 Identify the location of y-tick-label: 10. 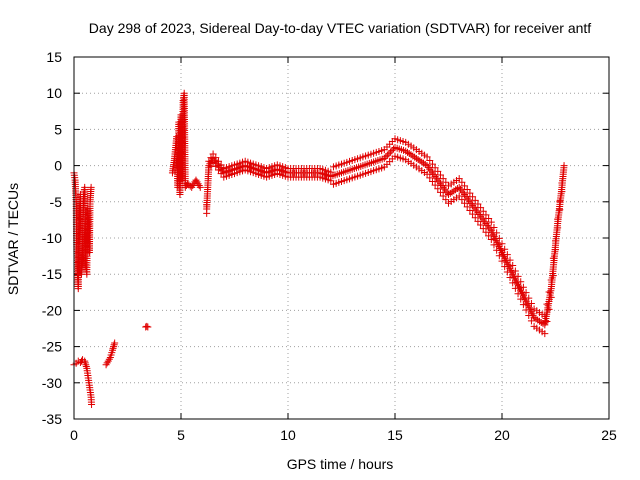
(54, 93).